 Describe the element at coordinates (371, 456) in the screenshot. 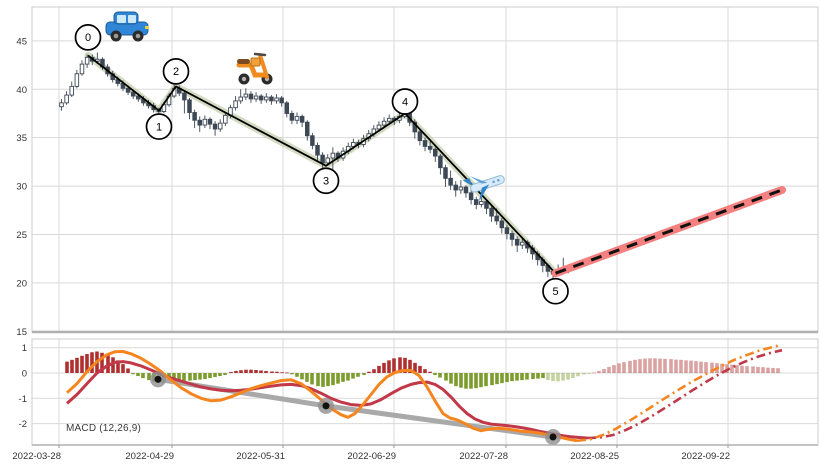

I see `svg-text: 2022-06-29` at that location.